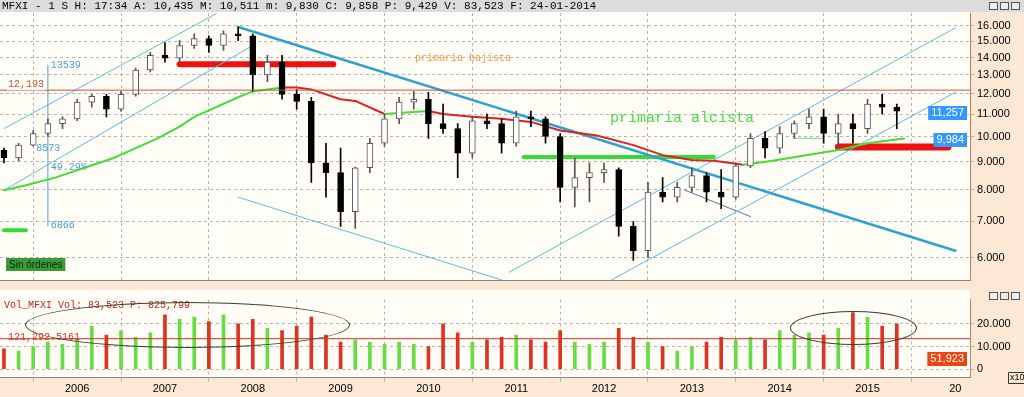  Describe the element at coordinates (955, 388) in the screenshot. I see `x-tick-label: 20` at that location.